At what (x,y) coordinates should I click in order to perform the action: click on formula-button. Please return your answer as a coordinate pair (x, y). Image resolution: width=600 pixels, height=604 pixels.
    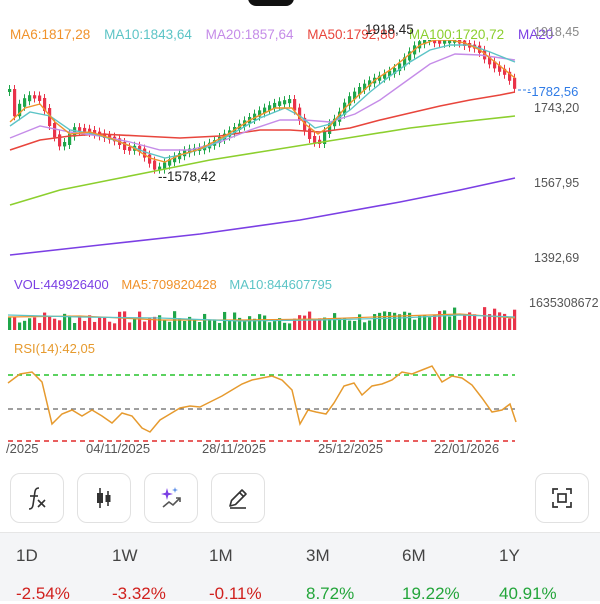
    Looking at the image, I should click on (37, 498).